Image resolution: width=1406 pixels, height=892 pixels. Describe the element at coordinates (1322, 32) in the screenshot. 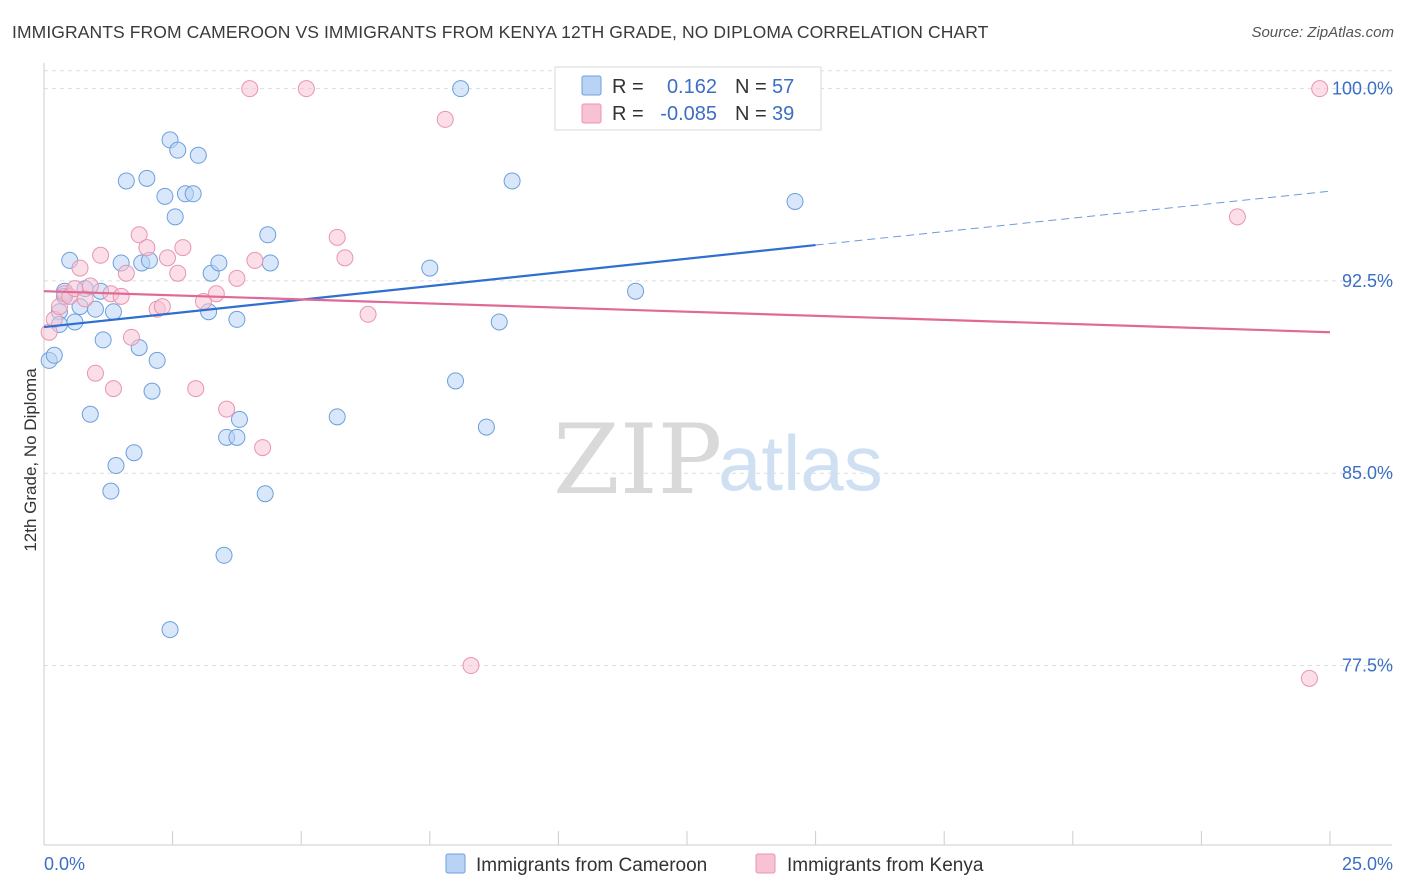

I see `chart-source: Source: ZipAtlas.com` at that location.